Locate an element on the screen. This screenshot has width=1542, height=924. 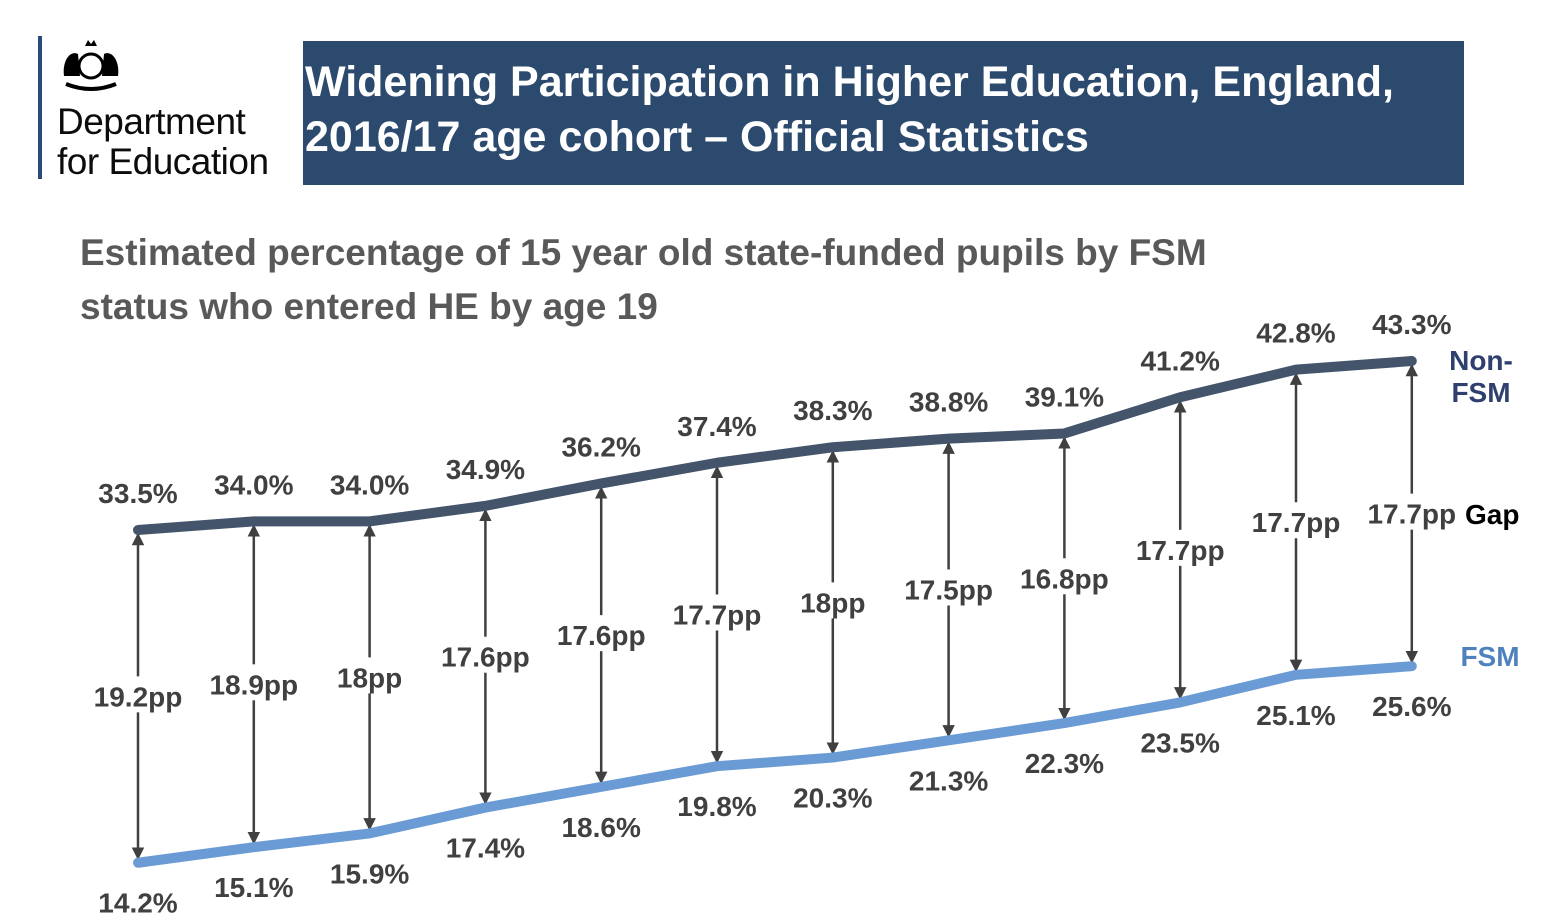
non-fsm-value-label: 37.4% is located at coordinates (716, 426).